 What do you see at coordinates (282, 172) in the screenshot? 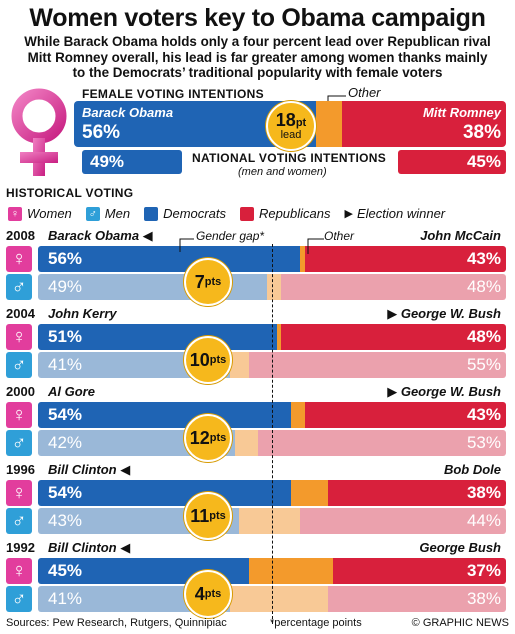
I see `national-intentions-sub: (men and women)` at bounding box center [282, 172].